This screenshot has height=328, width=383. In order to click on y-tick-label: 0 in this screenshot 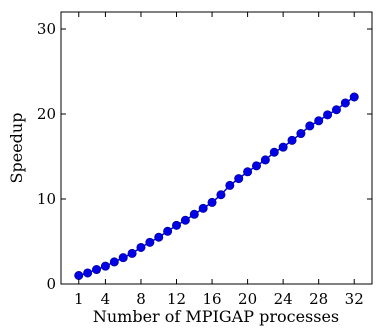, I will do `click(51, 284)`.